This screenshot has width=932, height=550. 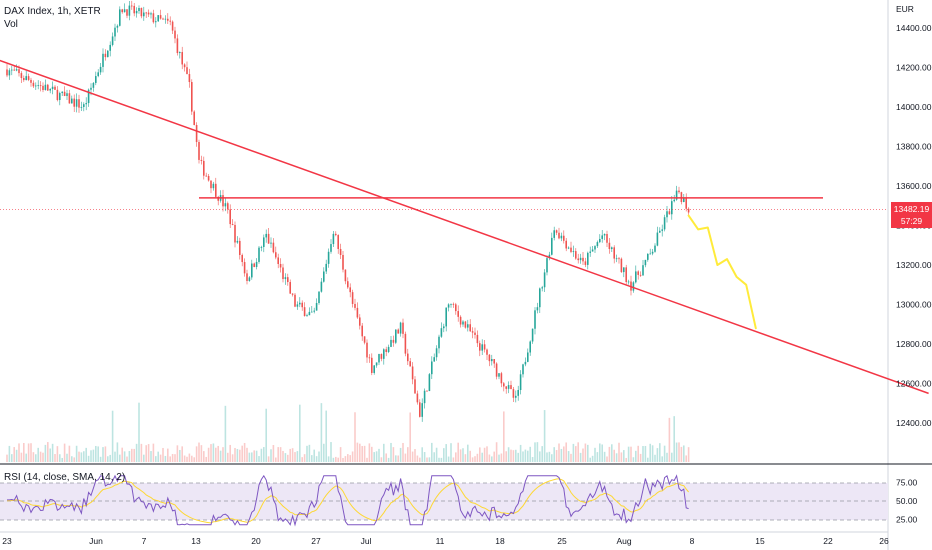 What do you see at coordinates (911, 221) in the screenshot?
I see `bar-countdown: 57:29` at bounding box center [911, 221].